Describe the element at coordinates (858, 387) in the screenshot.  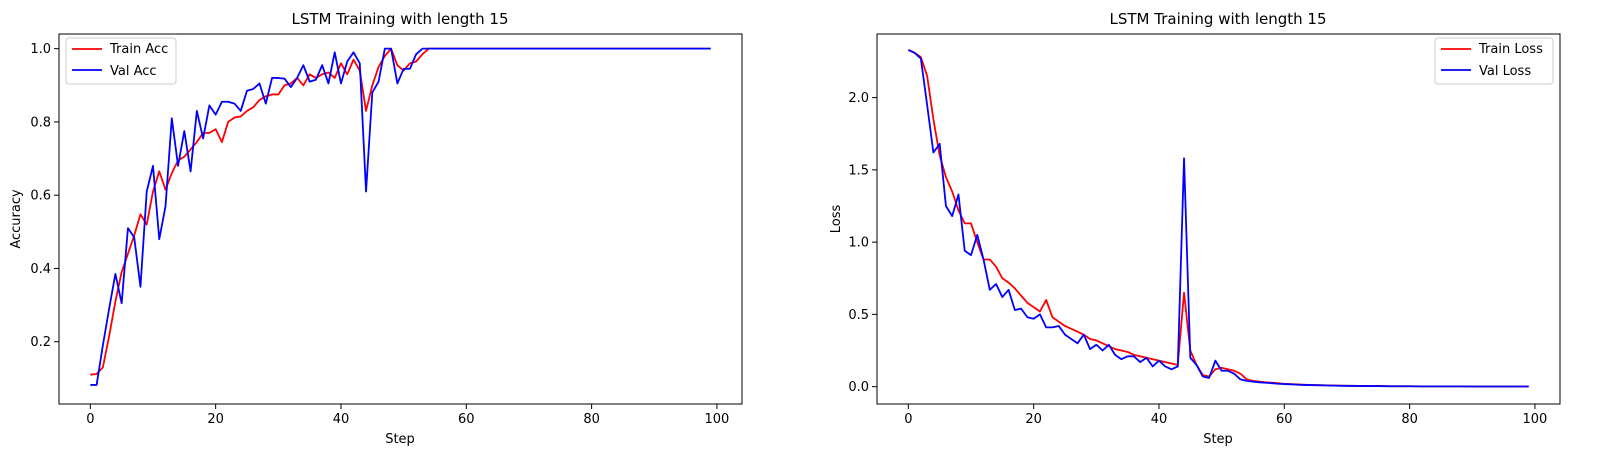
I see `y-tick-label: 0.0` at that location.